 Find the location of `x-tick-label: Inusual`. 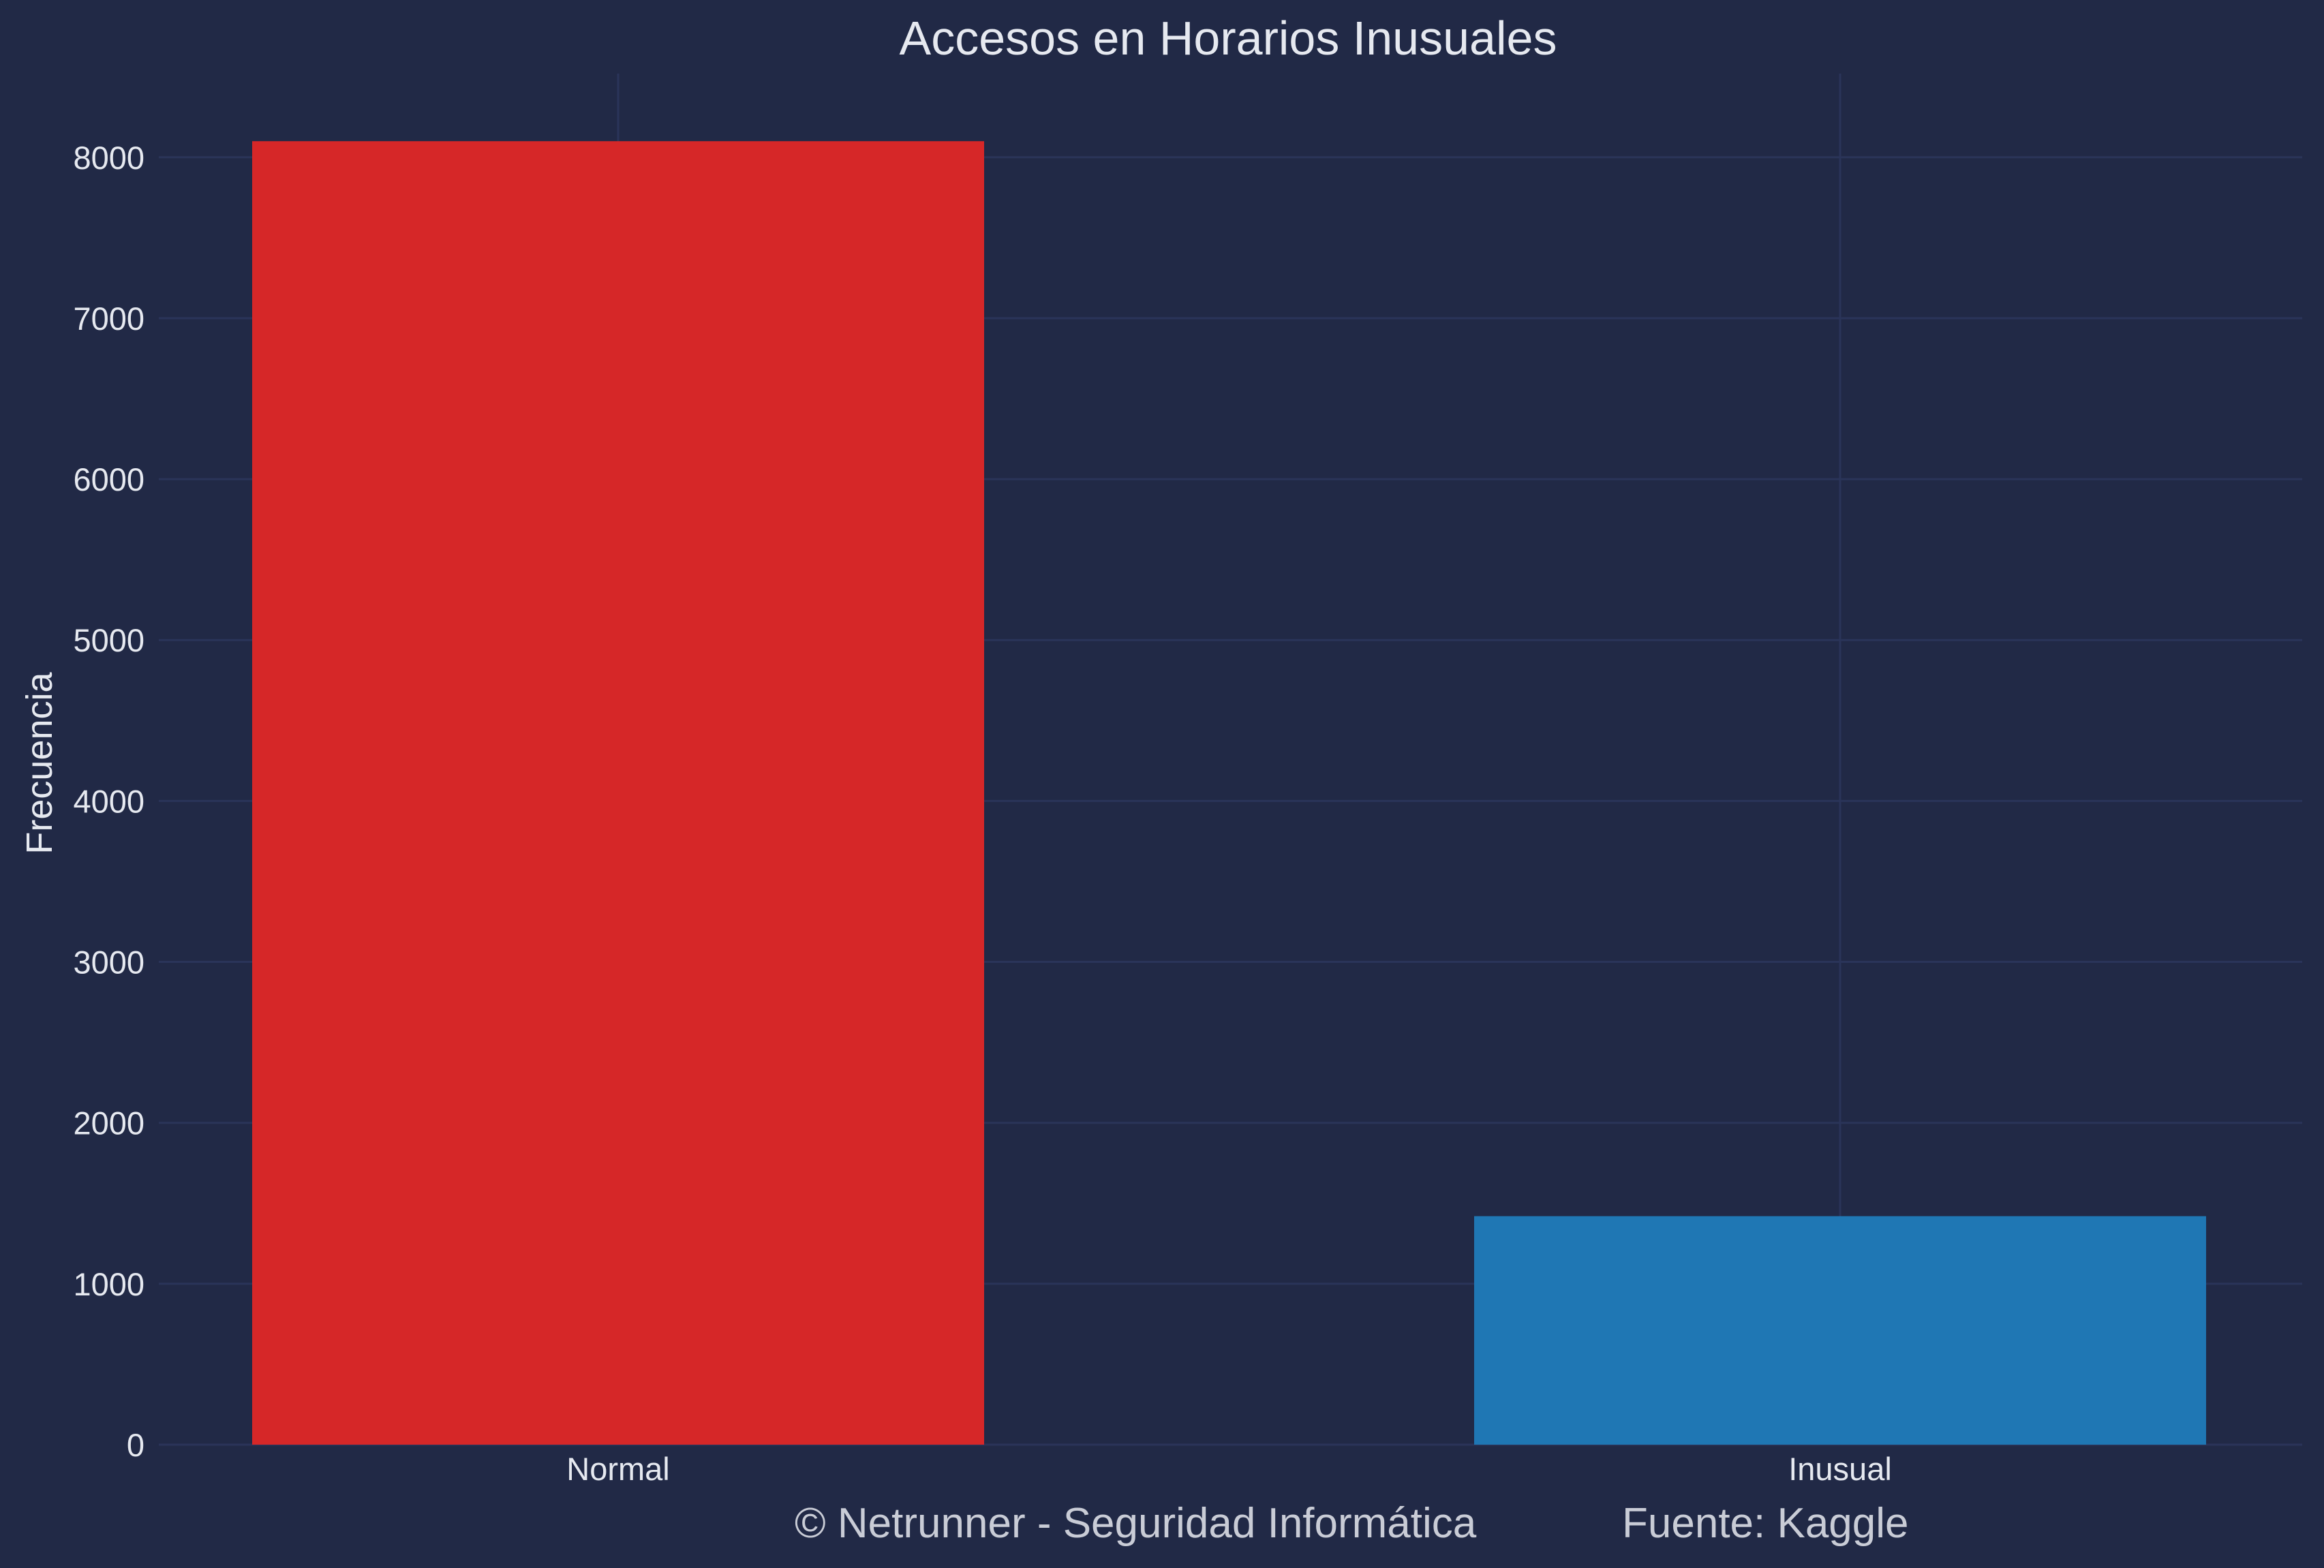

x-tick-label: Inusual is located at coordinates (1840, 1469).